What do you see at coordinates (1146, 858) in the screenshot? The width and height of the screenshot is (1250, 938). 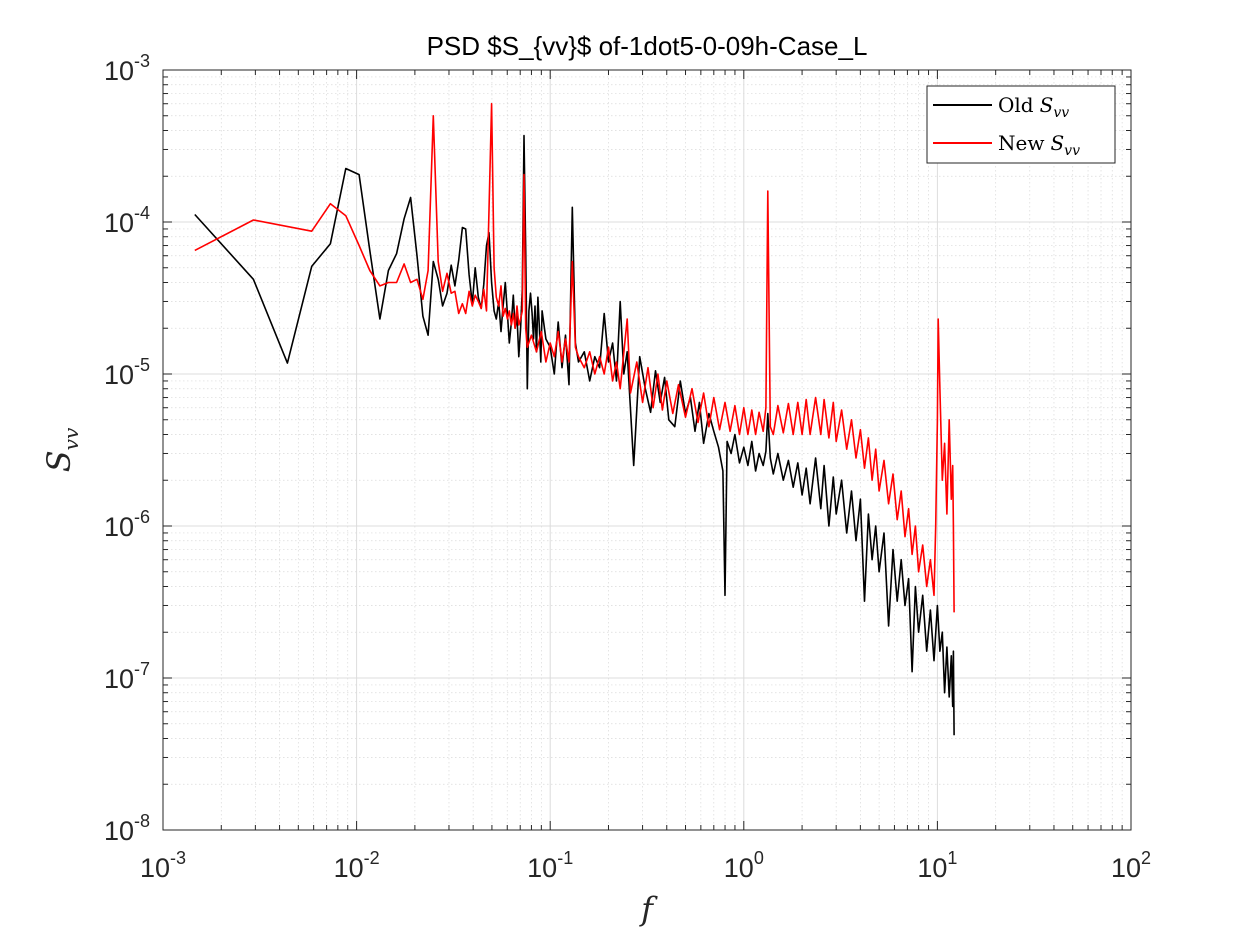 I see `x-tick-exponent: 2` at bounding box center [1146, 858].